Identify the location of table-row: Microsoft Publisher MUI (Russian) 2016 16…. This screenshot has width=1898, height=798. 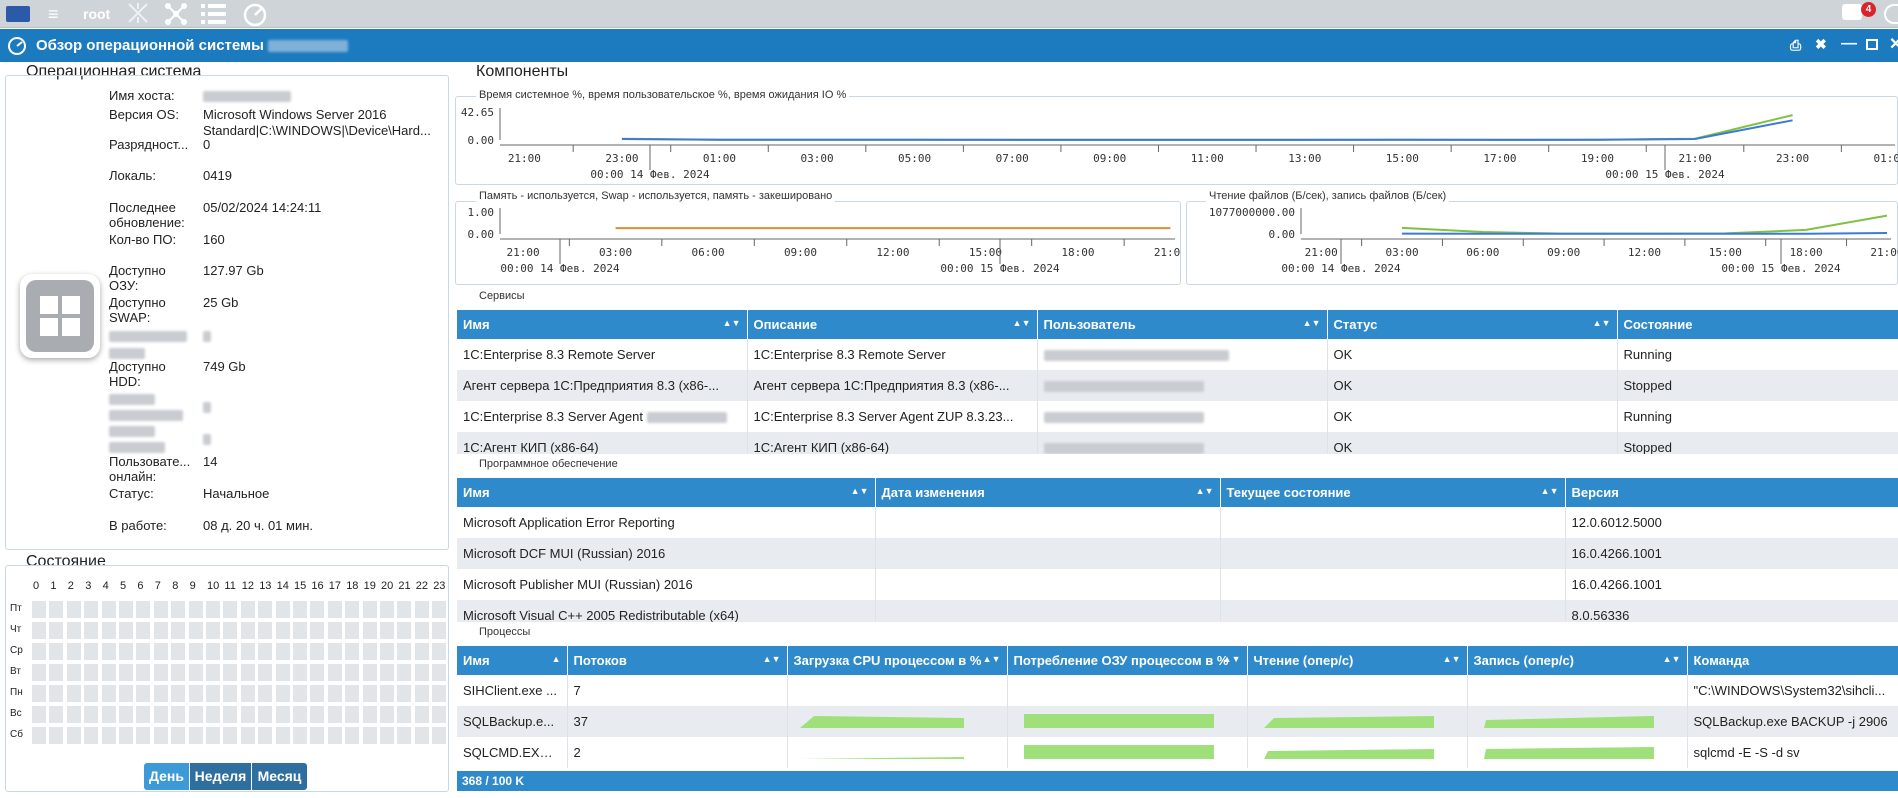
(1177, 584).